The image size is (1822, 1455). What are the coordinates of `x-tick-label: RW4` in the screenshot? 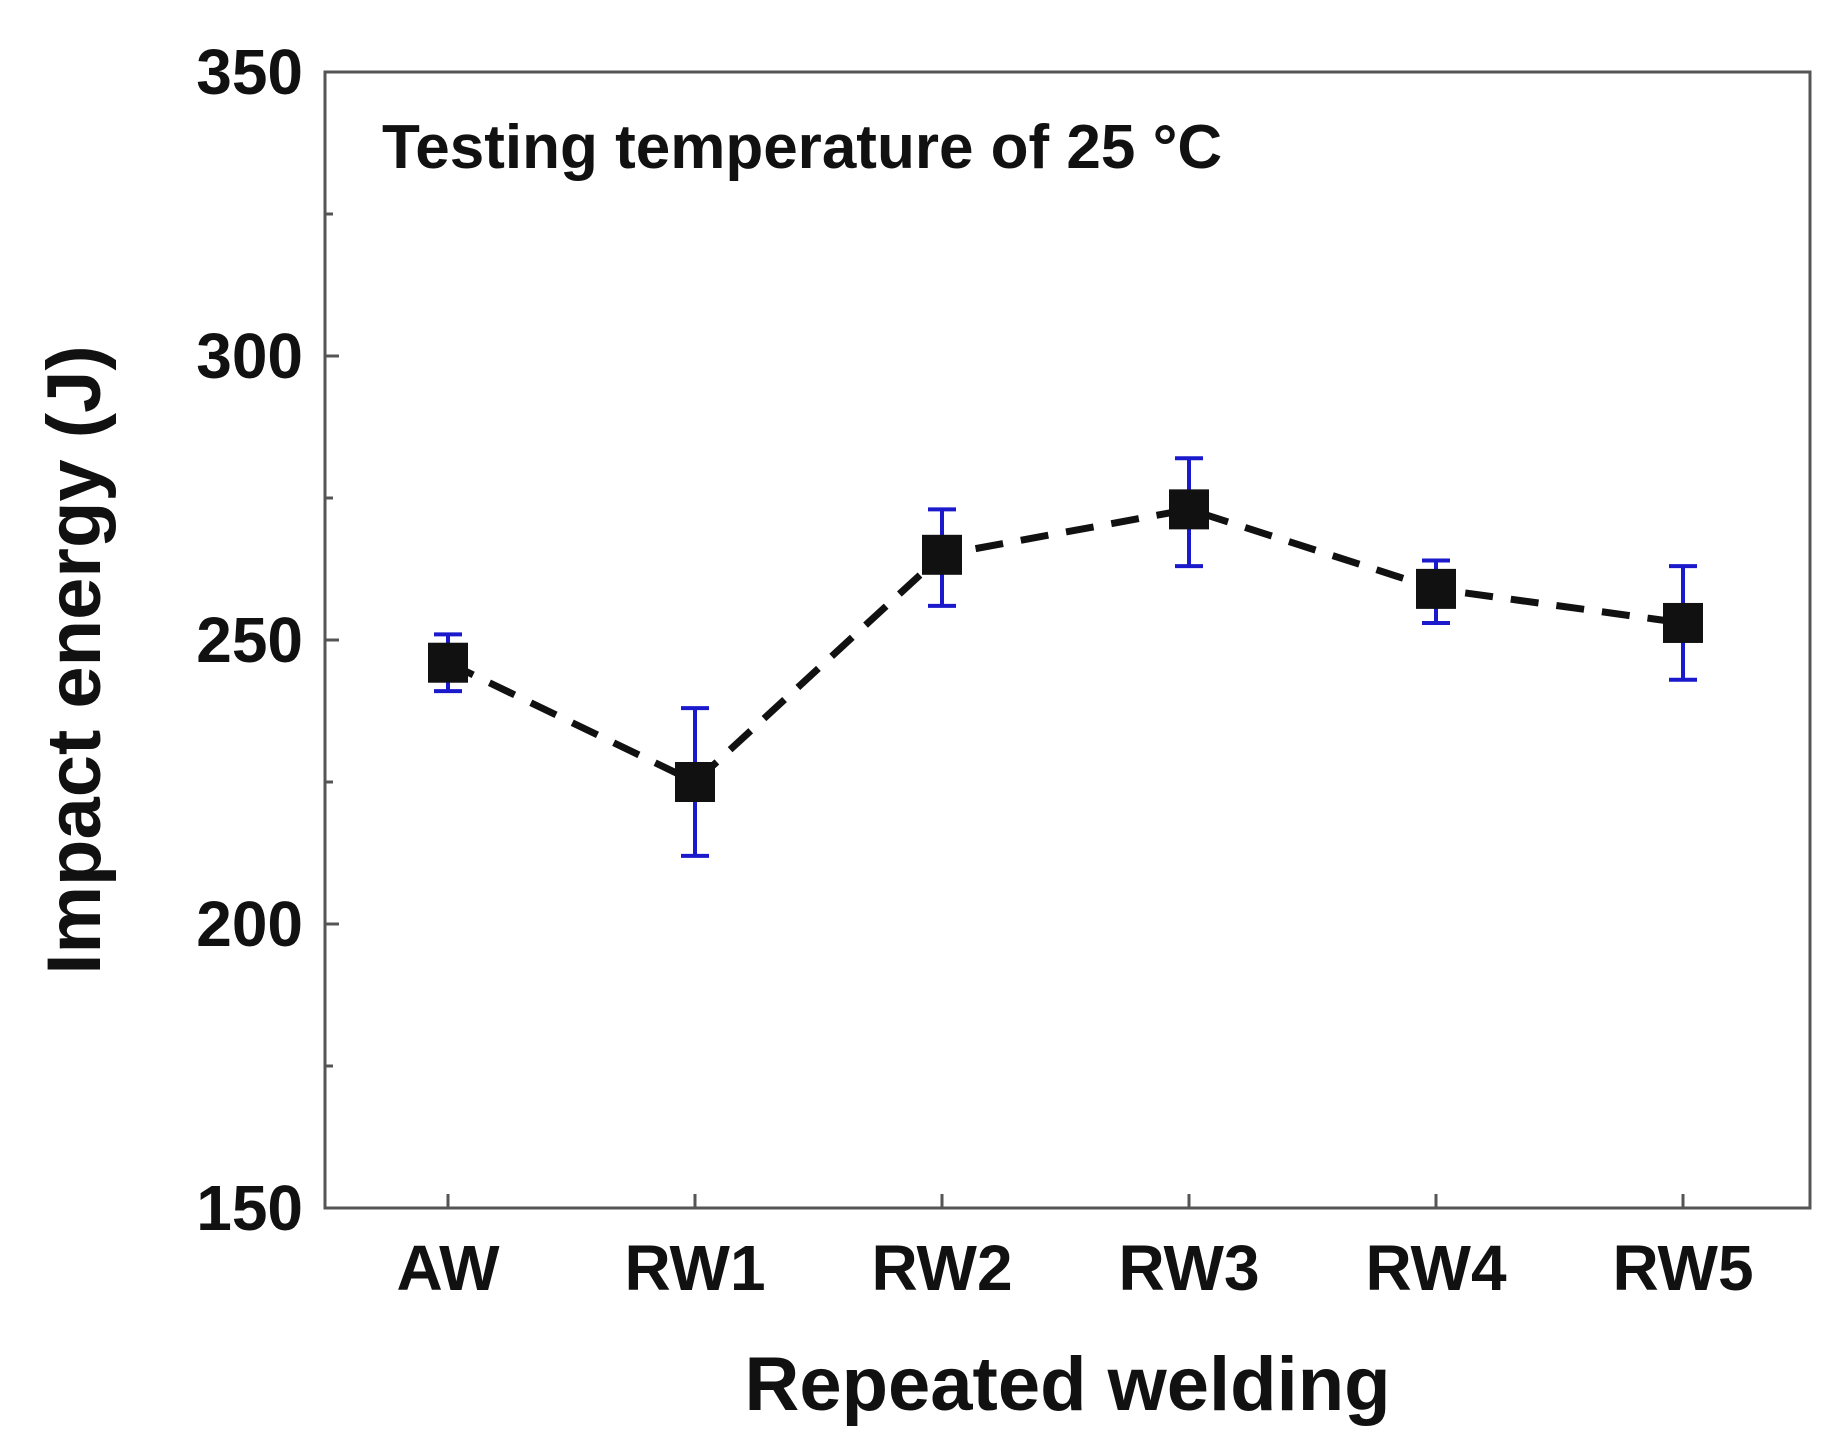 It's located at (1435, 1268).